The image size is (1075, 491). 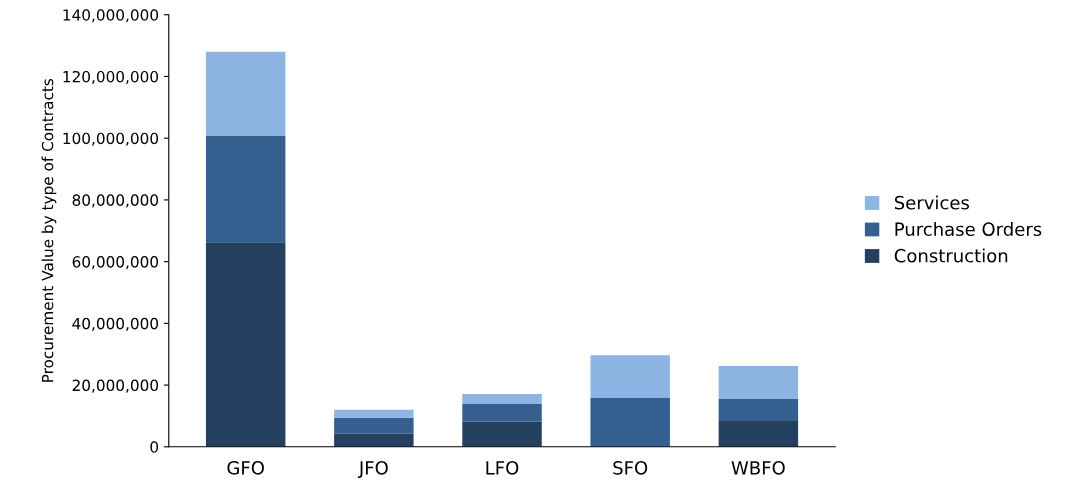 What do you see at coordinates (931, 202) in the screenshot?
I see `legend-label: Services` at bounding box center [931, 202].